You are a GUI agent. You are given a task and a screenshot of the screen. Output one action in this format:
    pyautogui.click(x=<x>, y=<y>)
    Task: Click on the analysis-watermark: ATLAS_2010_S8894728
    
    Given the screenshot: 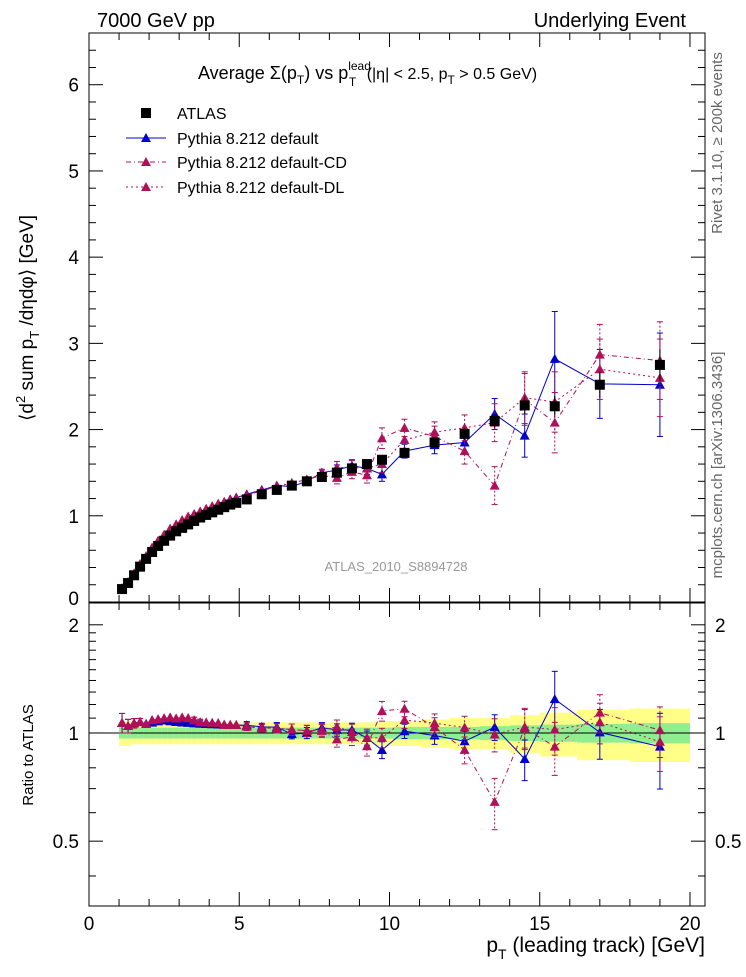 What is the action you would take?
    pyautogui.click(x=396, y=566)
    